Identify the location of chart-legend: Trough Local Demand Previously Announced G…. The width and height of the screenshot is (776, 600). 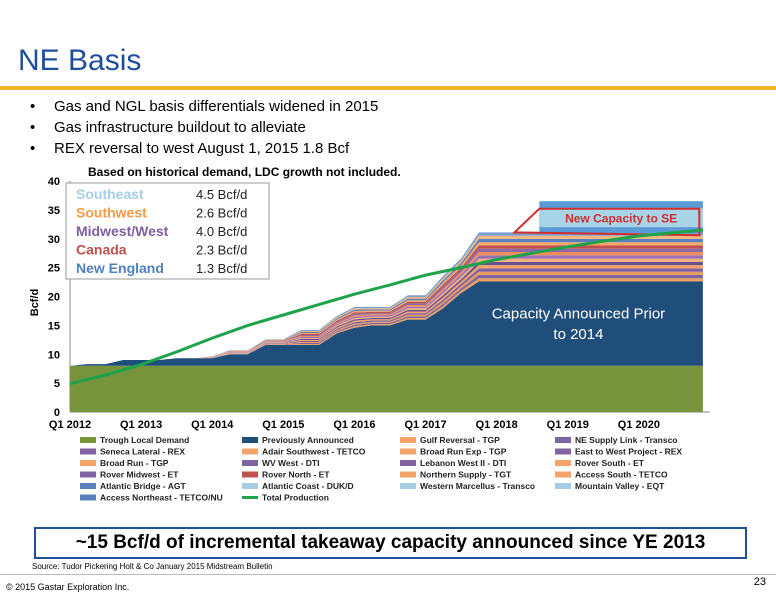
(381, 469).